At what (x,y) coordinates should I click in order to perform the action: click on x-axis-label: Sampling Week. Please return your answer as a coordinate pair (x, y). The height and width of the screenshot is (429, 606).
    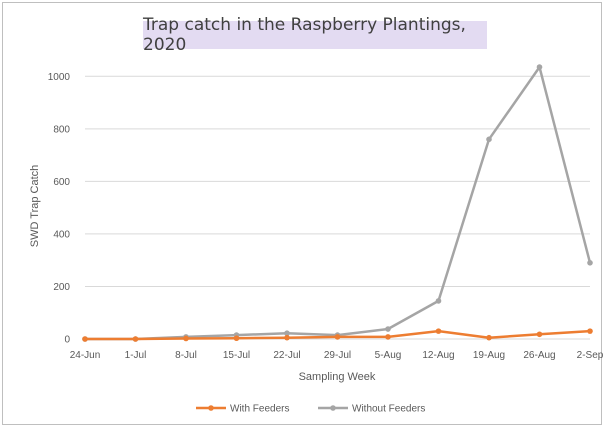
    Looking at the image, I should click on (337, 377).